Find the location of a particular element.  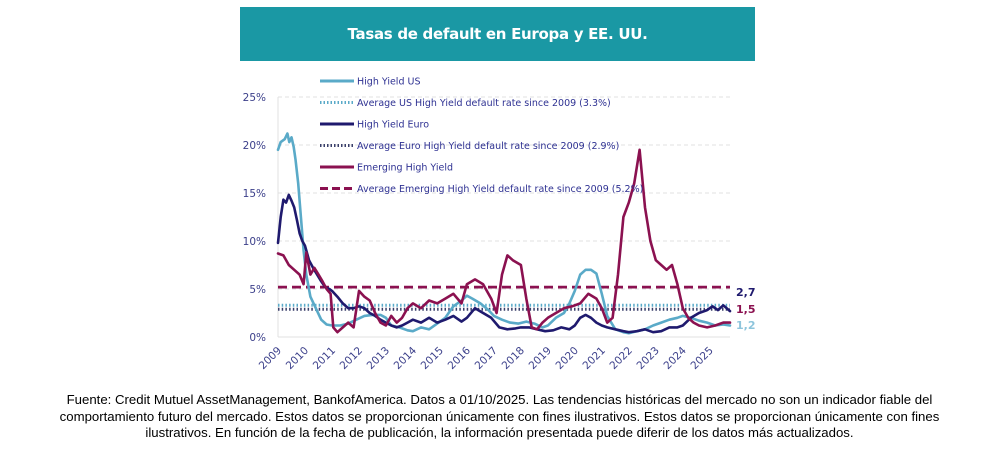

x-tick-label: 2012 is located at coordinates (351, 358).